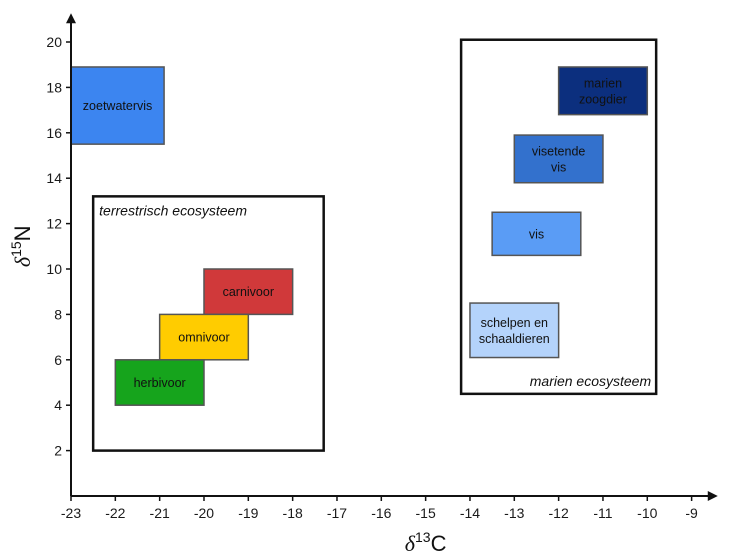 The image size is (747, 557). Describe the element at coordinates (54, 269) in the screenshot. I see `y-tick-label: 10` at that location.